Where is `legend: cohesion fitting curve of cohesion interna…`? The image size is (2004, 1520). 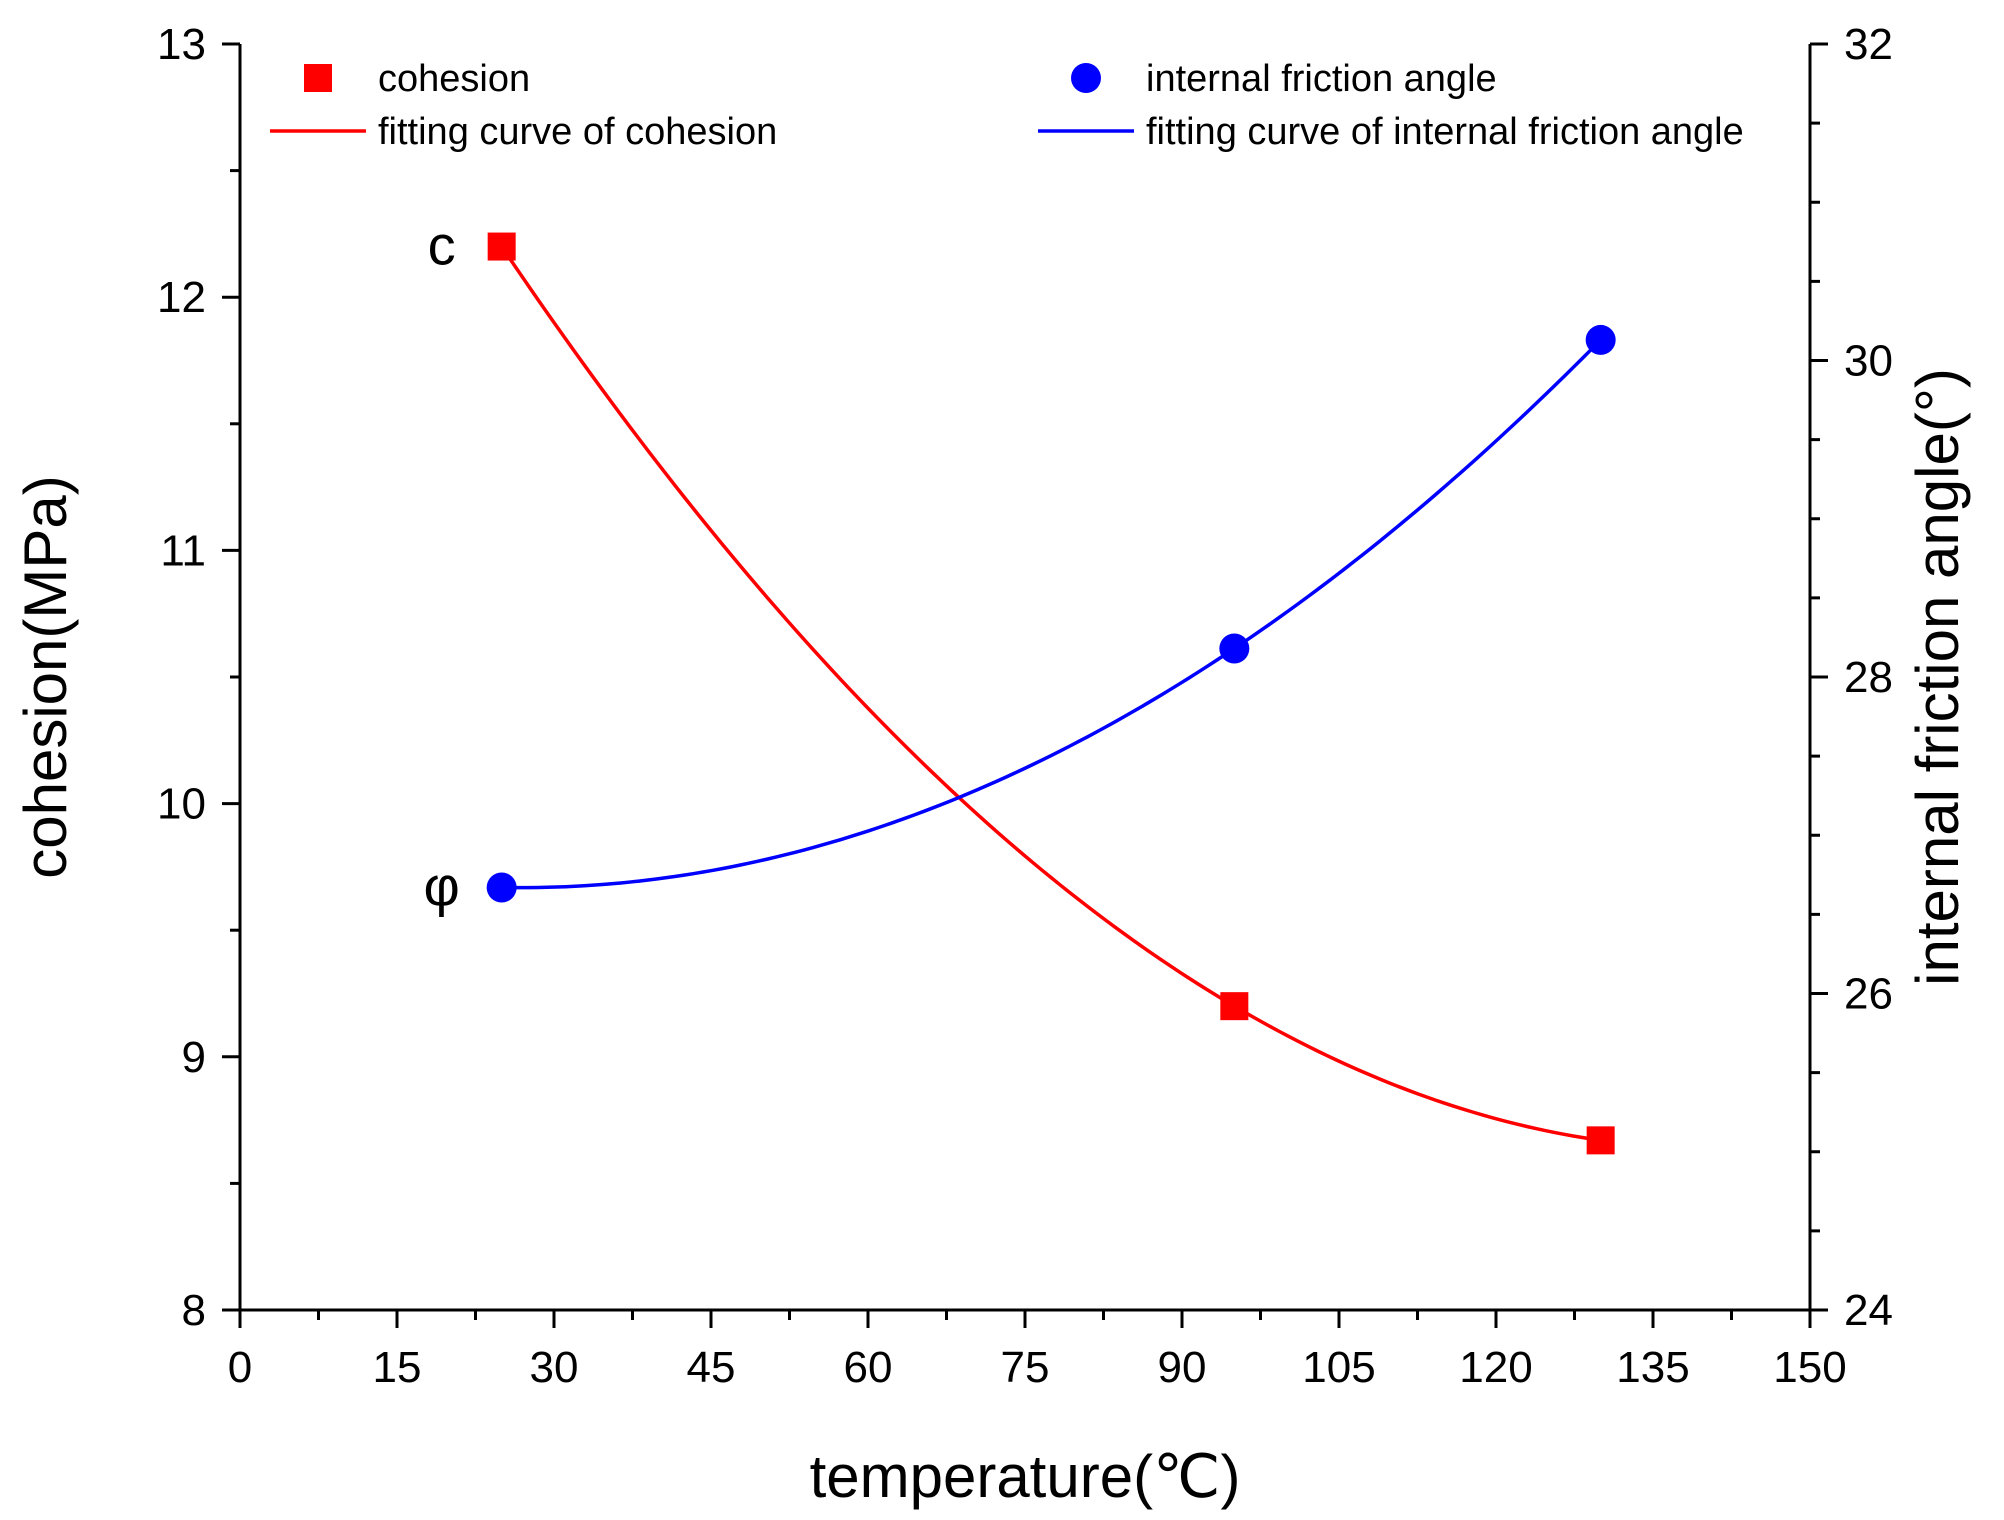 legend: cohesion fitting curve of cohesion interna… is located at coordinates (1007, 105).